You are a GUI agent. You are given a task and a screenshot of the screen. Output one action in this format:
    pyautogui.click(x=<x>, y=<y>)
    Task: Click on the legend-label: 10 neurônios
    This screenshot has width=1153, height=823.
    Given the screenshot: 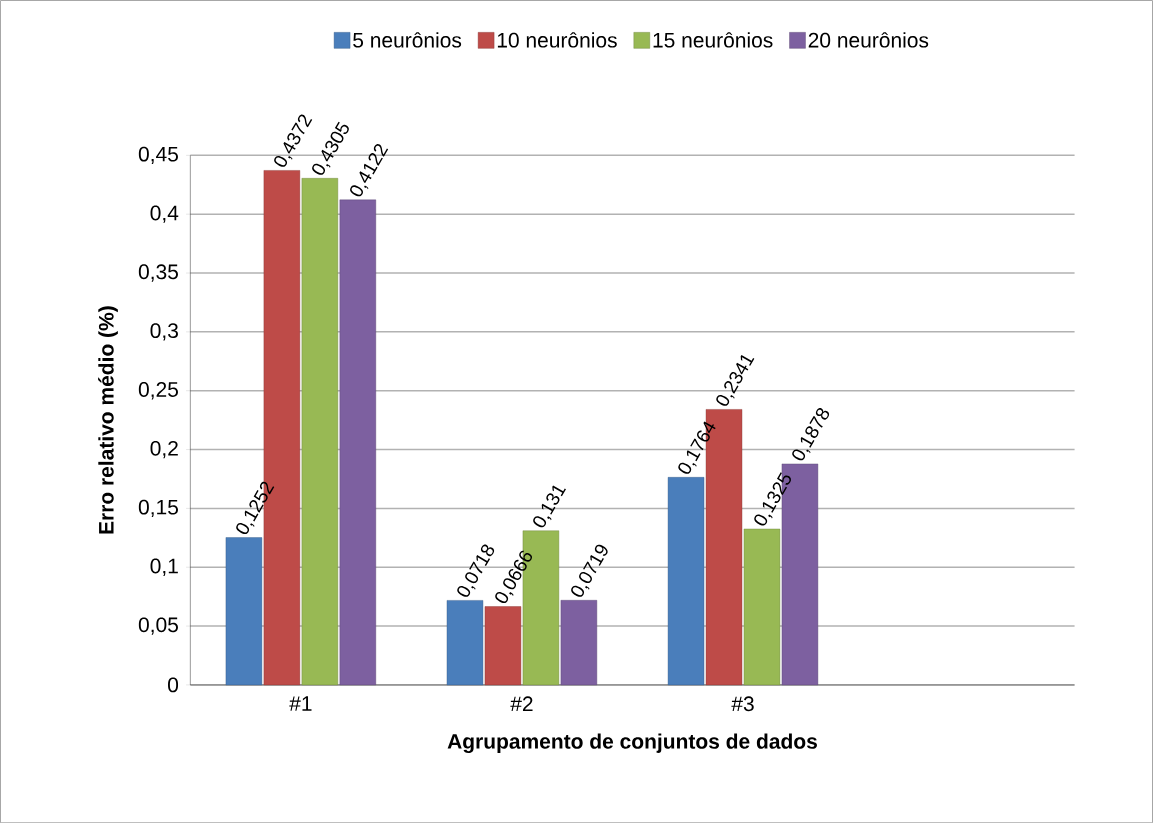 What is the action you would take?
    pyautogui.click(x=557, y=39)
    